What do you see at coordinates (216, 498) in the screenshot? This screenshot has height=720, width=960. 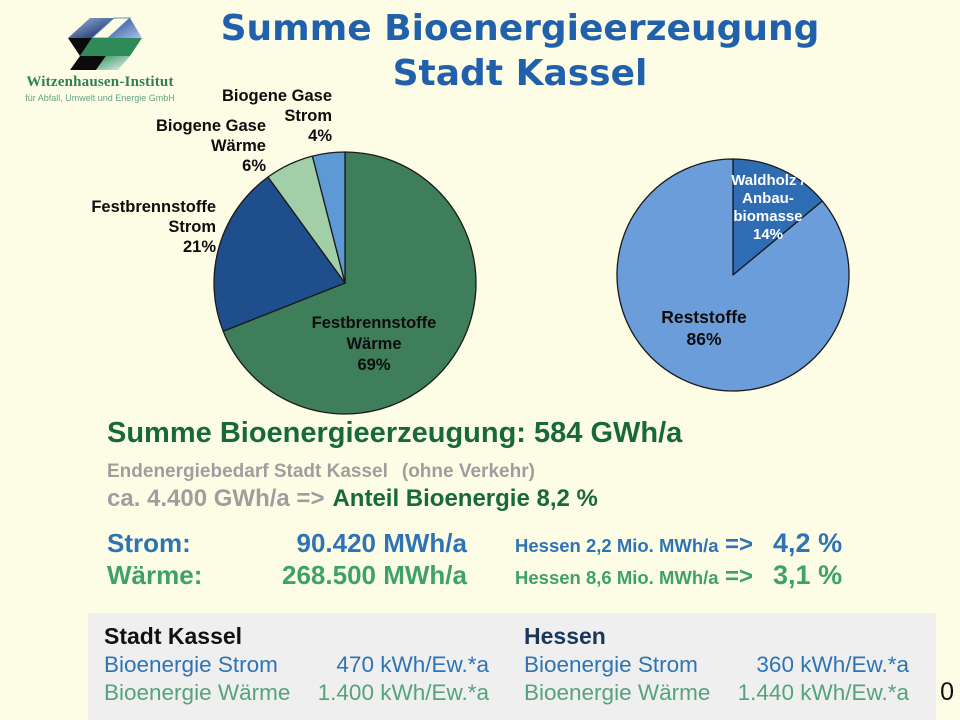 I see `demand-value: ca. 4.400 GWh/a =>` at bounding box center [216, 498].